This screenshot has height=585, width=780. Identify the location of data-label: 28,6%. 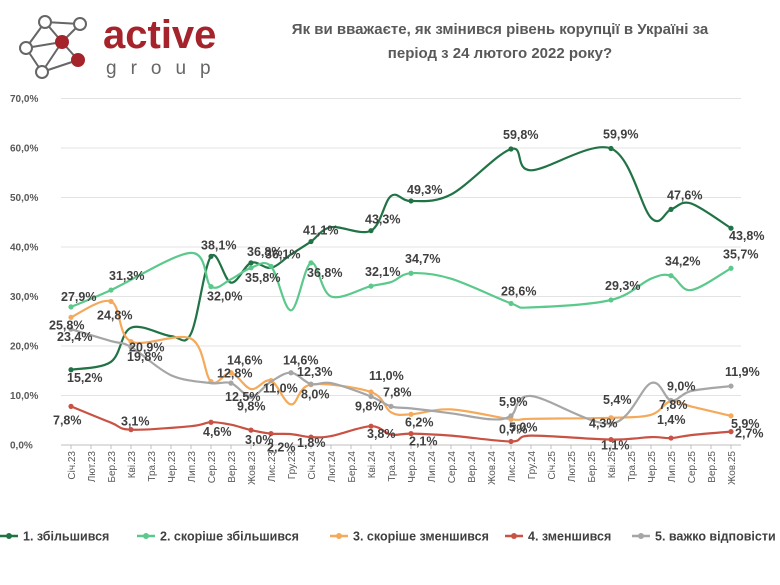
(518, 291).